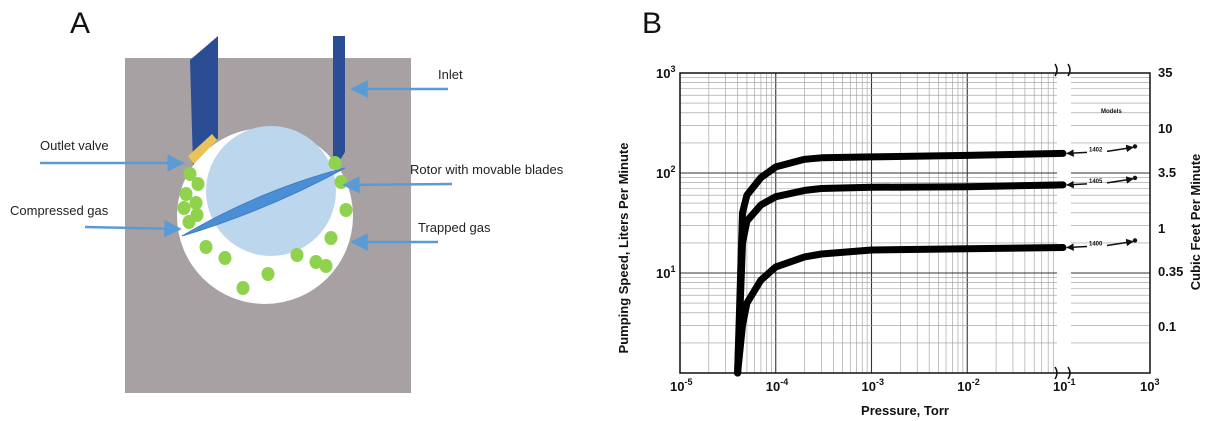 The height and width of the screenshot is (421, 1206). What do you see at coordinates (1195, 222) in the screenshot?
I see `y-axis-label-right: Cubic Feet Per Minute` at bounding box center [1195, 222].